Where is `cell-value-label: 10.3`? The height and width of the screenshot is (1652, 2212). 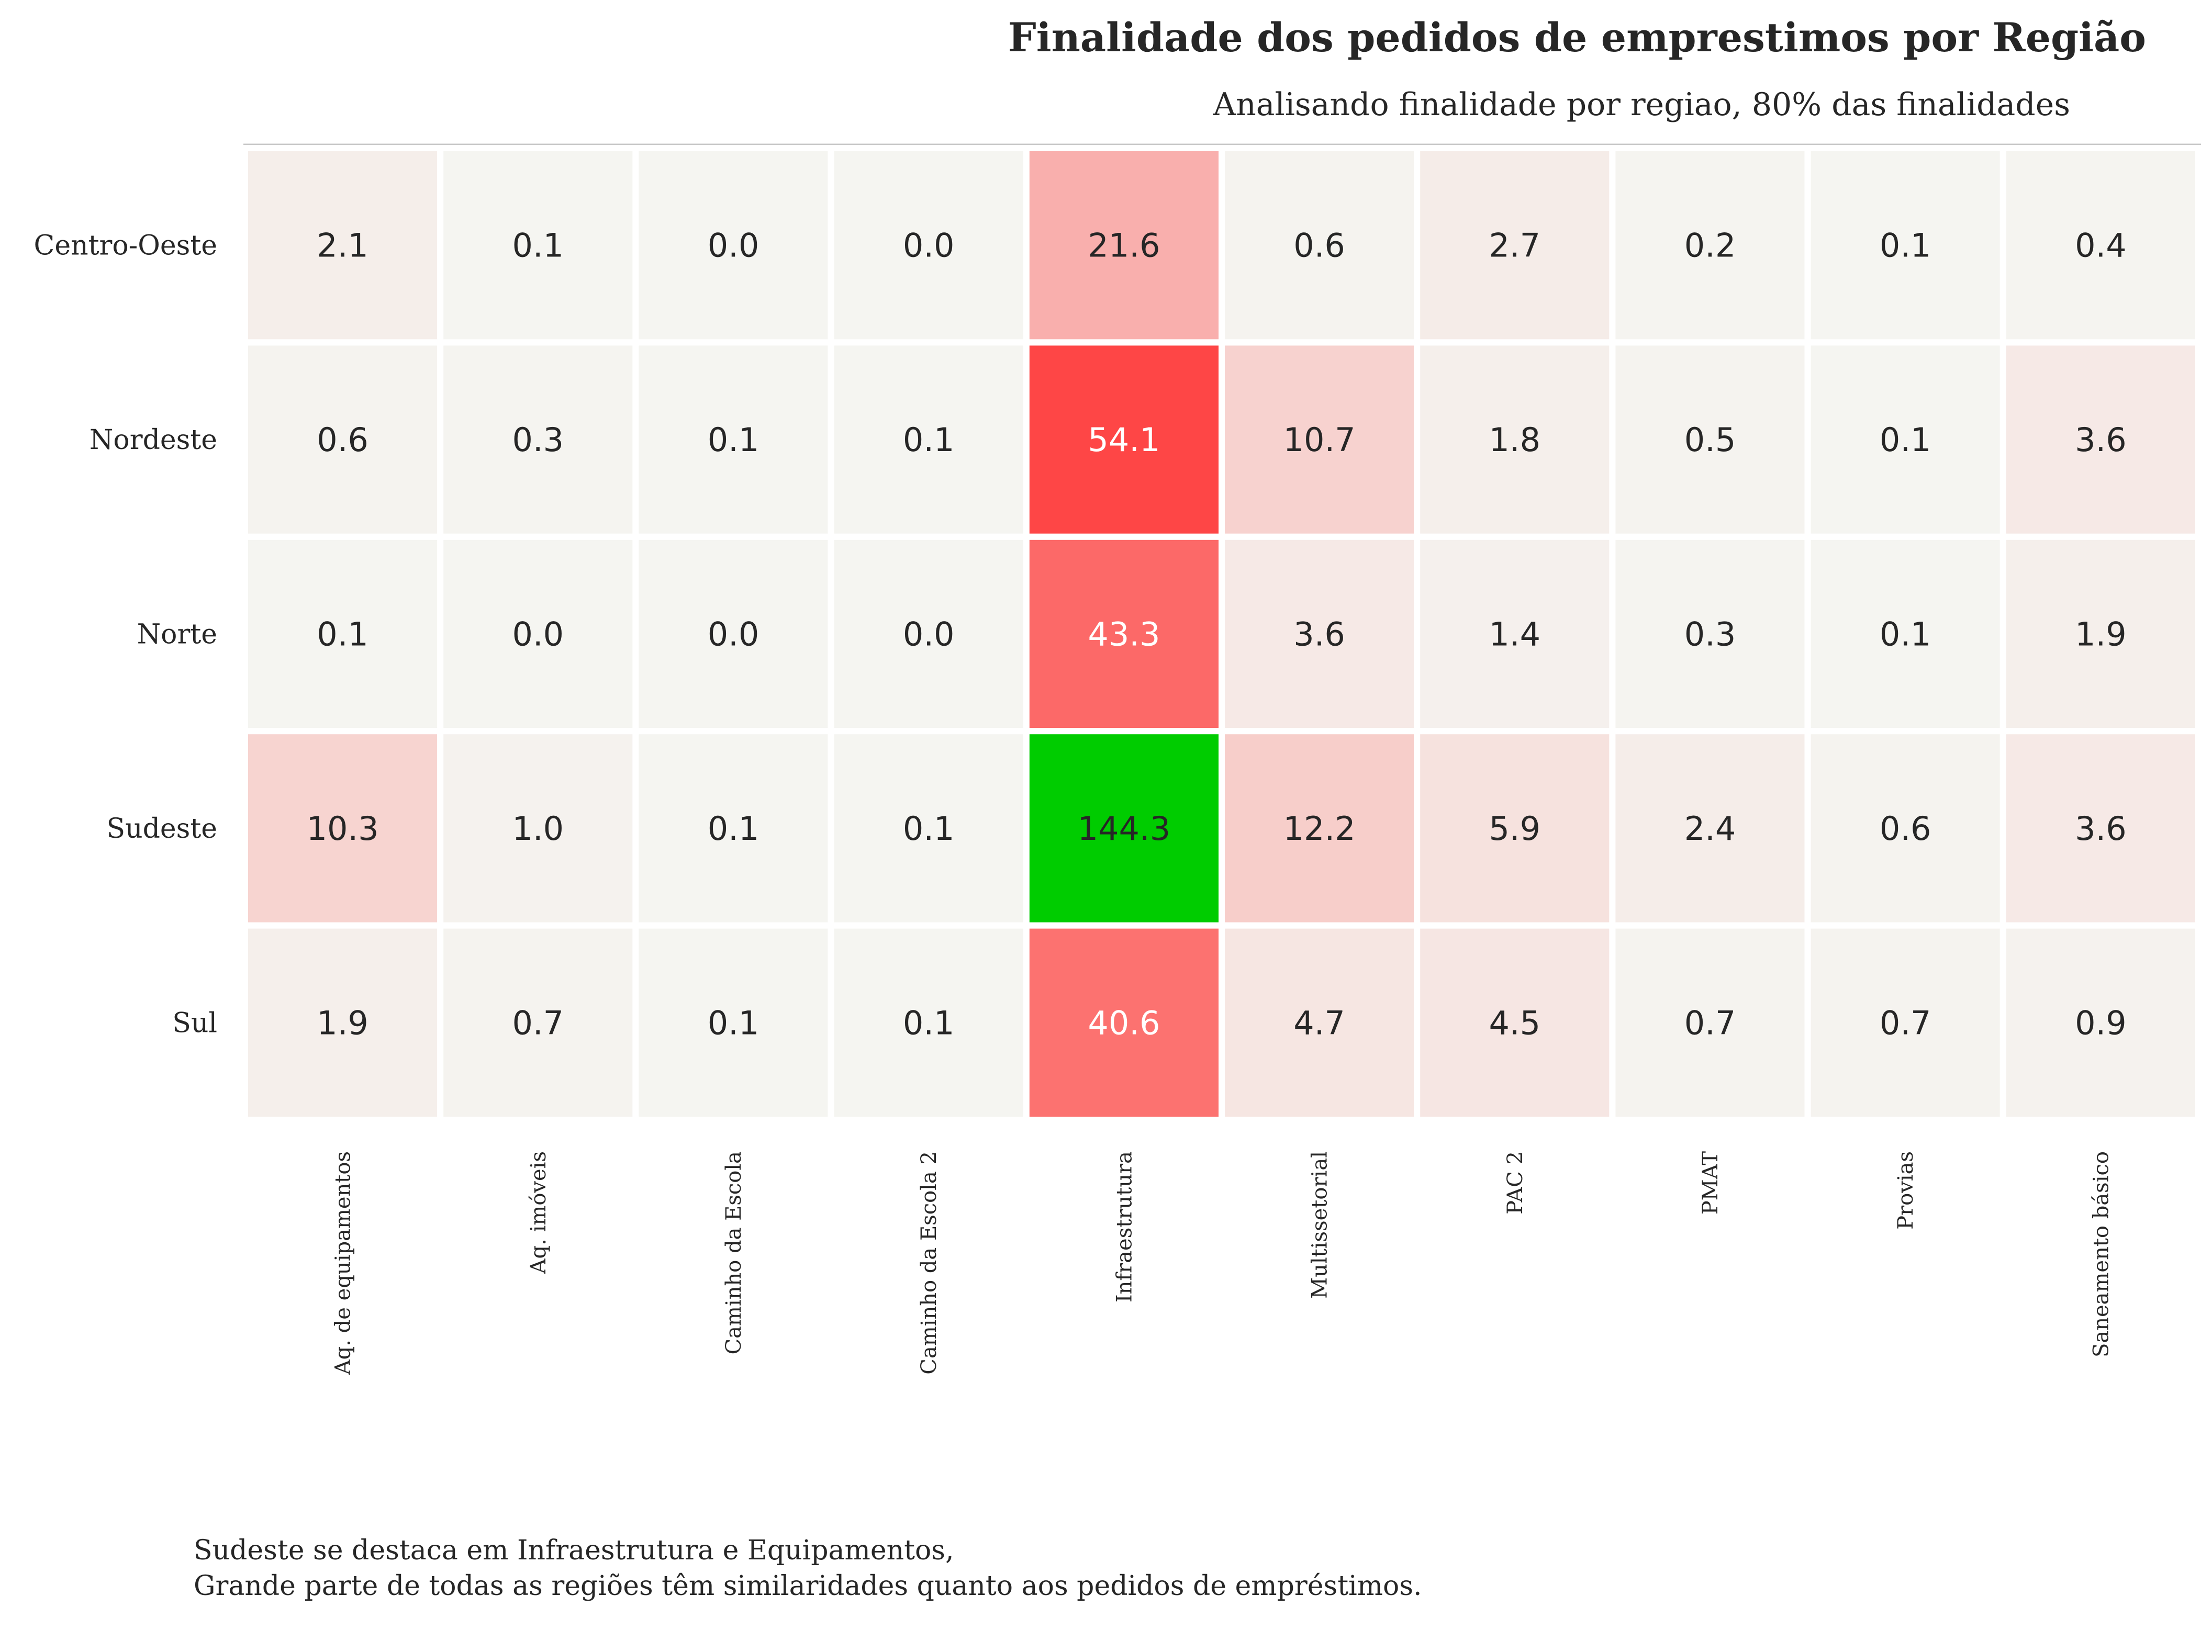
cell-value-label: 10.3 is located at coordinates (343, 829).